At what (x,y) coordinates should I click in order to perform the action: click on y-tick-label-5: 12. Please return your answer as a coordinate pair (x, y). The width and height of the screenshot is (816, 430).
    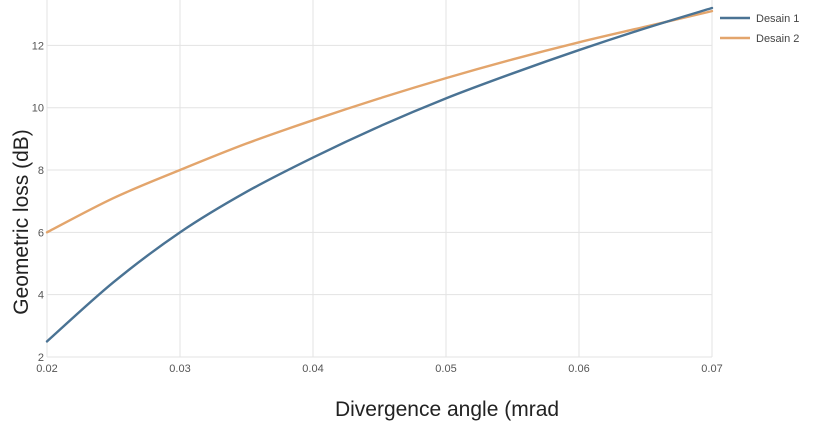
    Looking at the image, I should click on (38, 46).